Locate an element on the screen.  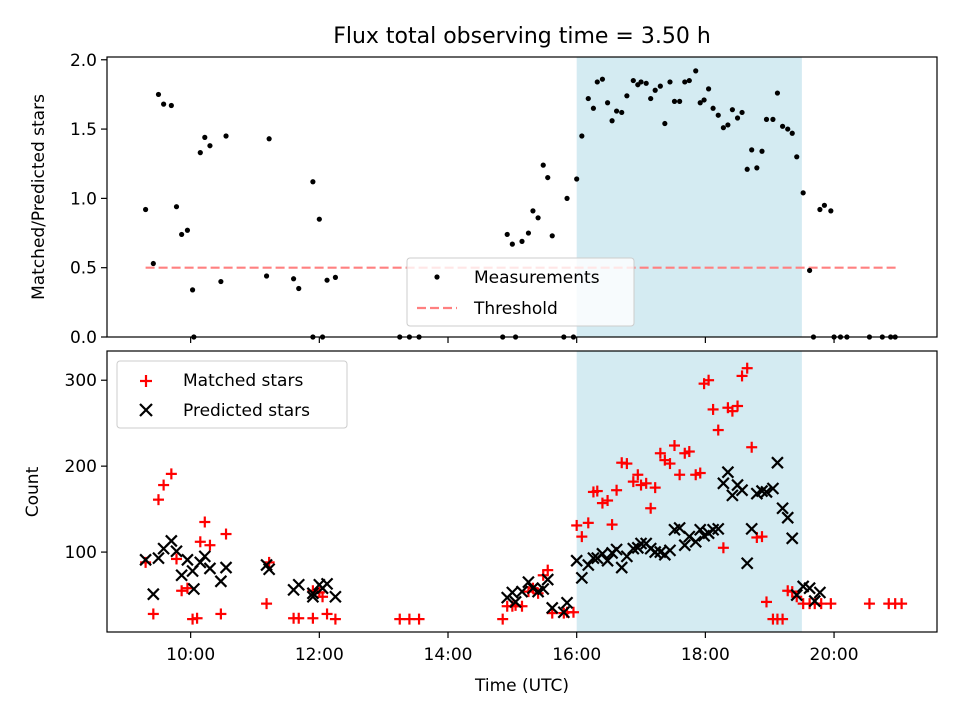
chart-title: Flux total observing time = 3.50 h is located at coordinates (522, 36).